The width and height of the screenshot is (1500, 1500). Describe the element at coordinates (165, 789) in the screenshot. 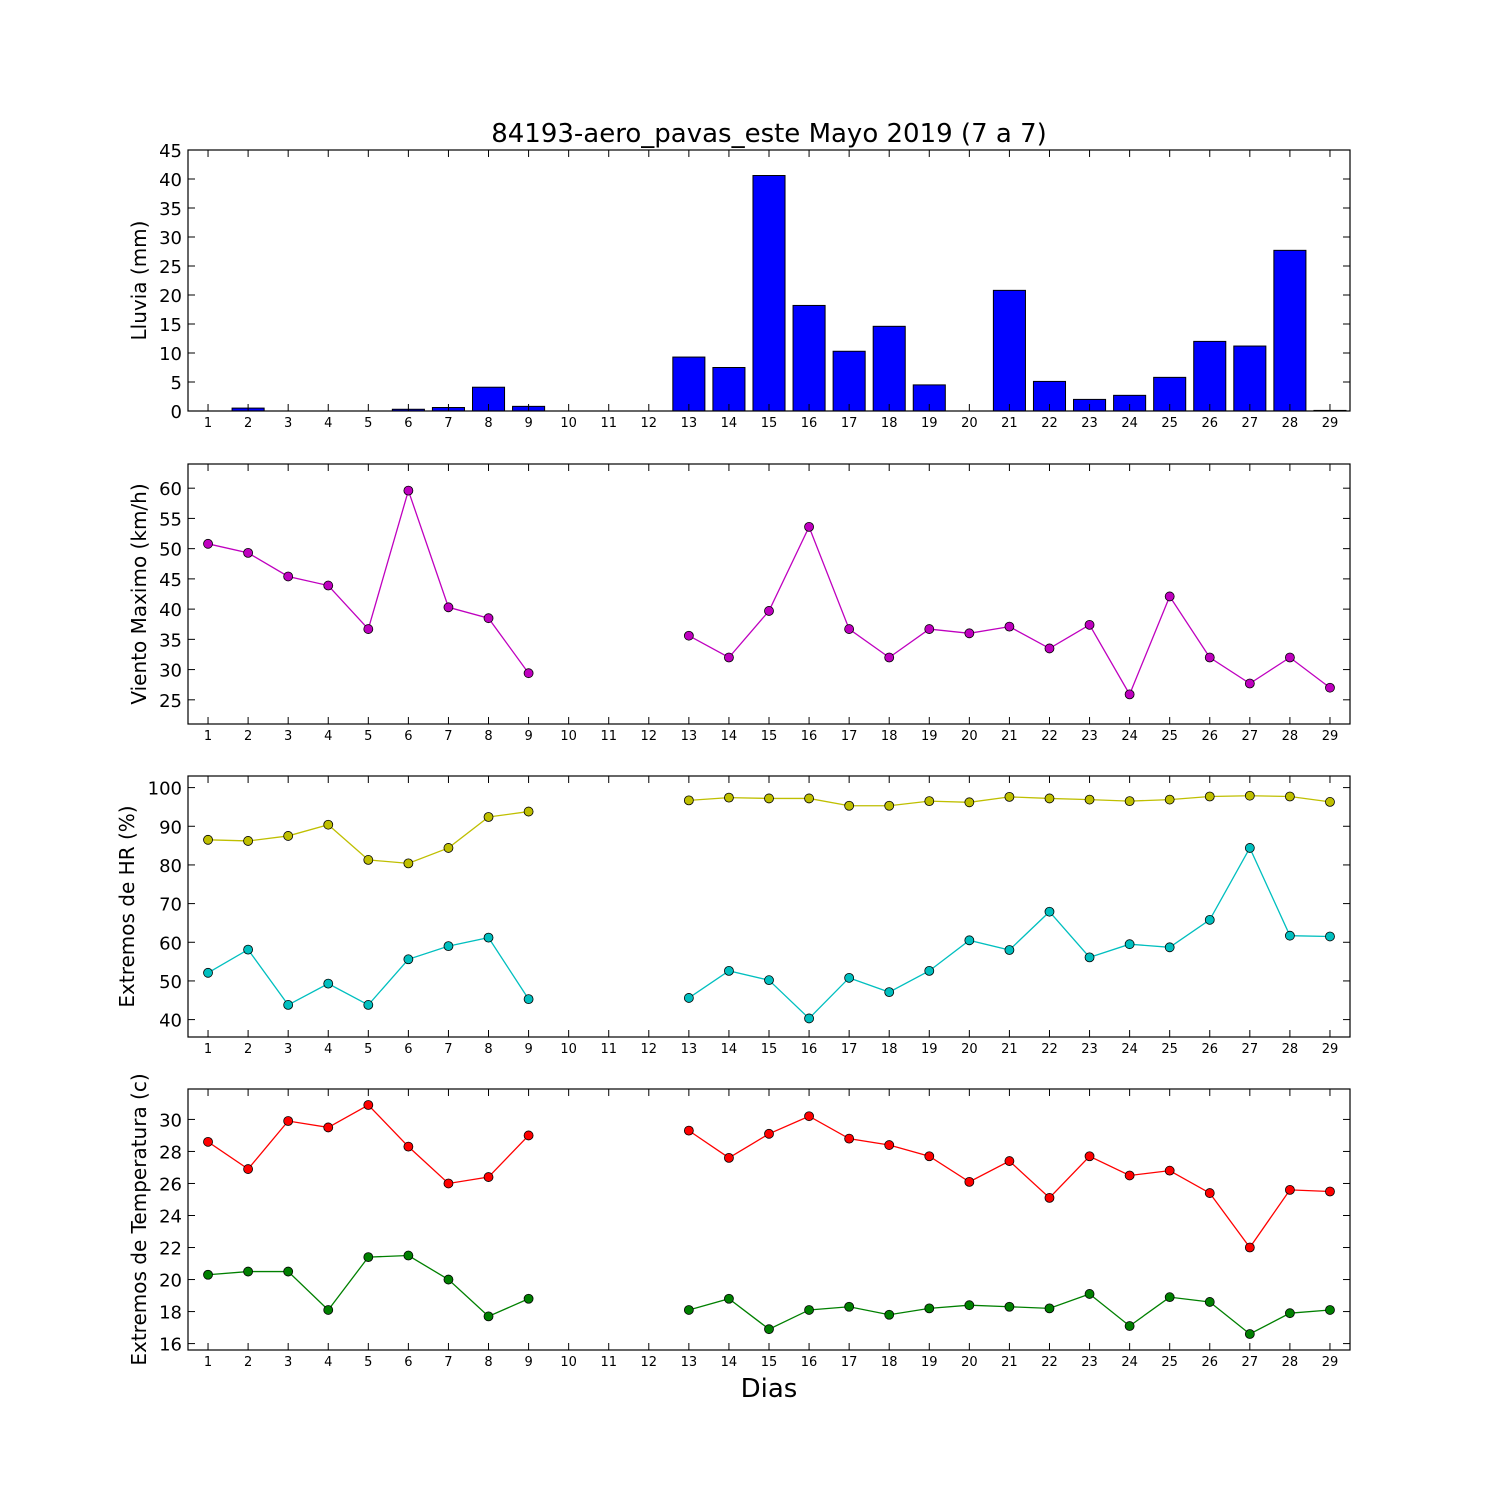

I see `ytick-label-hr: 100` at that location.